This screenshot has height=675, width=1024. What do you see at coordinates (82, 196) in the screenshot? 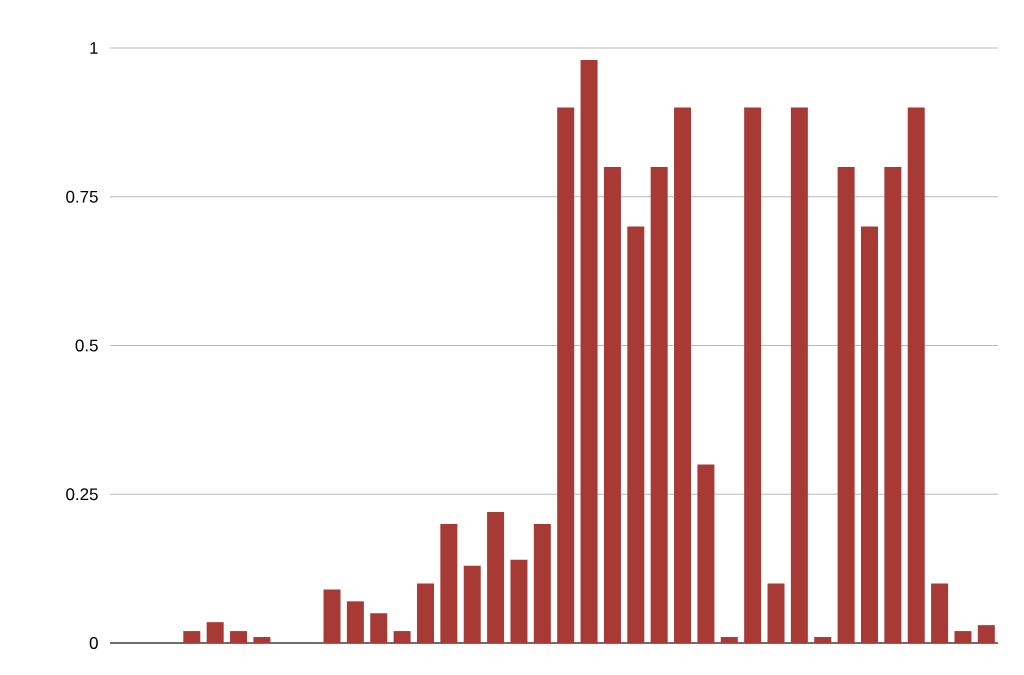
I see `y-tick-label: 0.75` at bounding box center [82, 196].